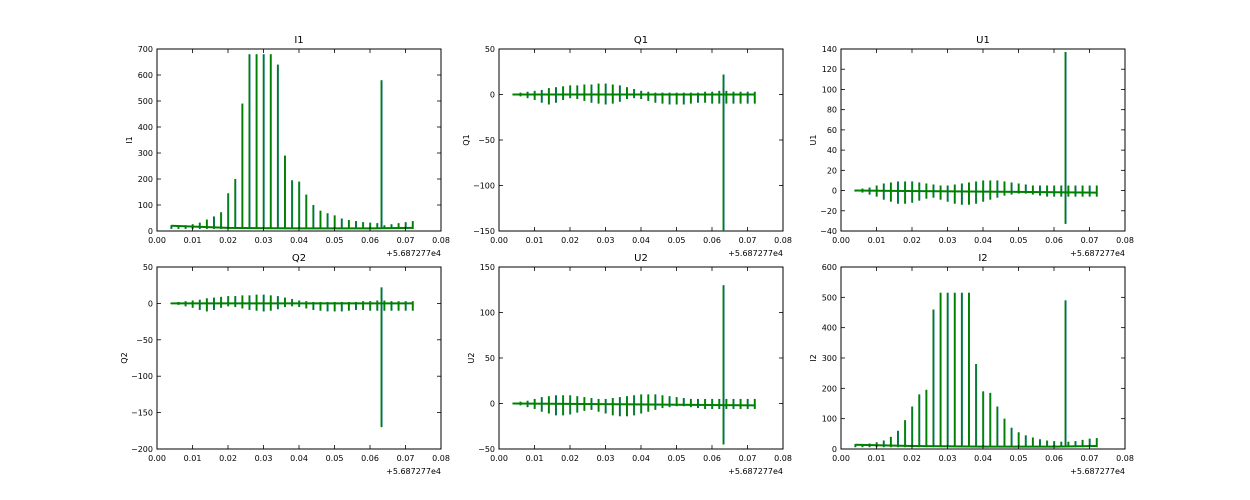 The height and width of the screenshot is (500, 1250). Describe the element at coordinates (832, 130) in the screenshot. I see `y-tick-label: 60` at that location.